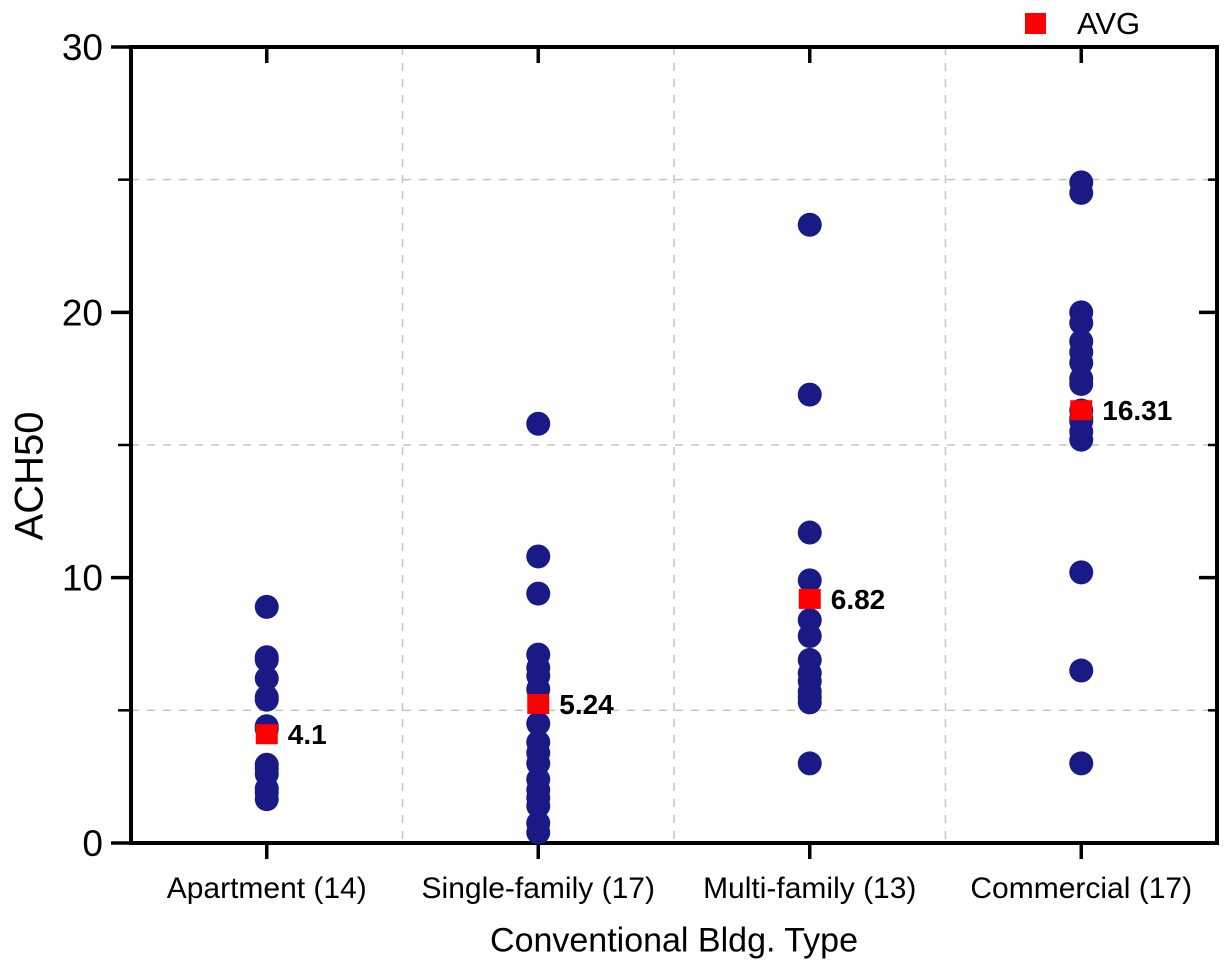 The width and height of the screenshot is (1225, 976). Describe the element at coordinates (674, 940) in the screenshot. I see `x-axis-title: Conventional Bldg. Type` at that location.